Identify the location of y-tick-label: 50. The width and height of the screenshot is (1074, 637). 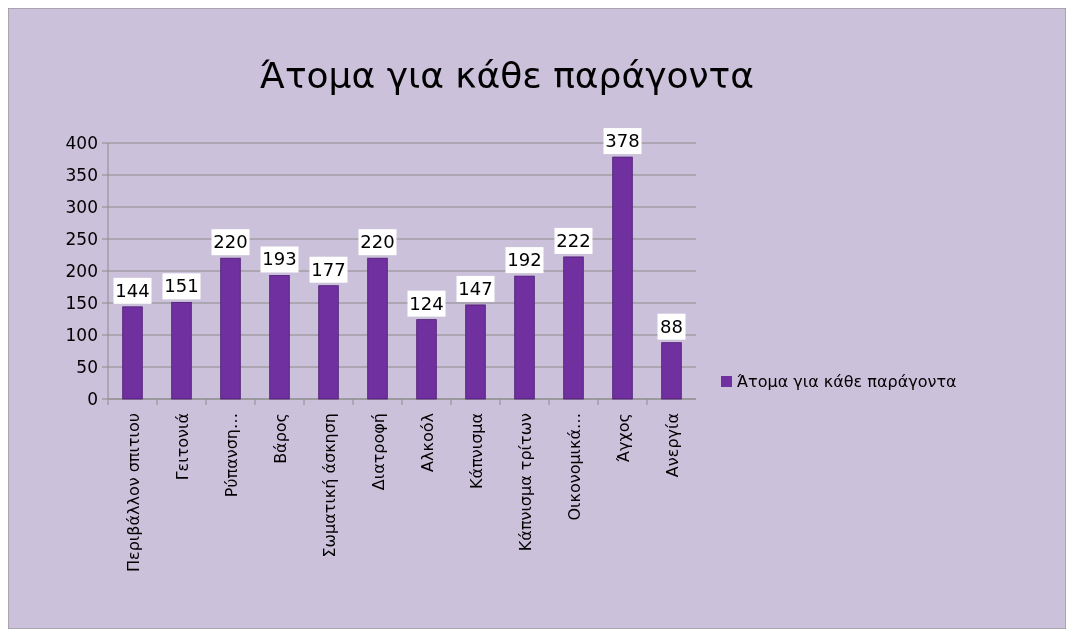
(87, 366).